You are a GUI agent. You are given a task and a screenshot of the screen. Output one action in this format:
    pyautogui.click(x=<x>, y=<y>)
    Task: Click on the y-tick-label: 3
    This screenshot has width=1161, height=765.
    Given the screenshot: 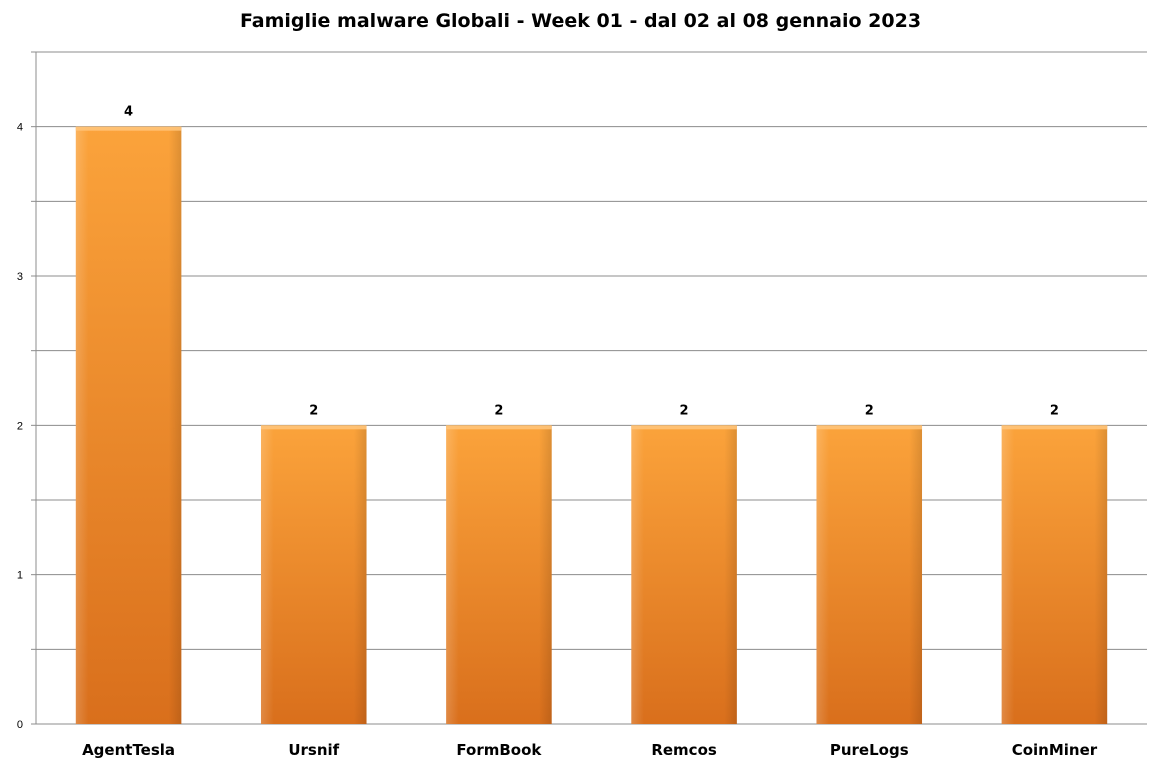 What is the action you would take?
    pyautogui.click(x=20, y=277)
    